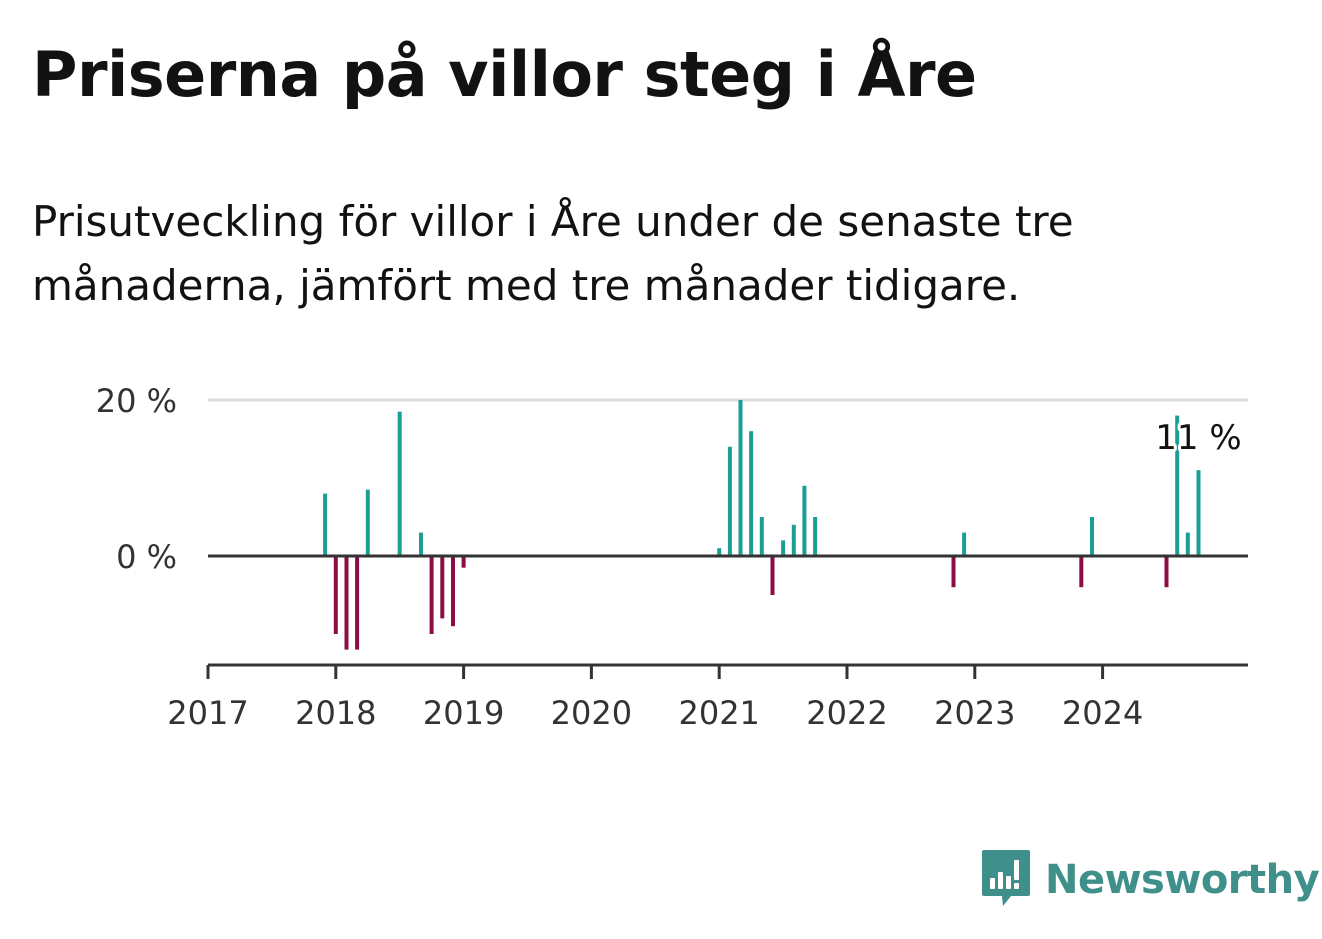 The height and width of the screenshot is (939, 1322). What do you see at coordinates (591, 713) in the screenshot?
I see `x-tick-label: 2020` at bounding box center [591, 713].